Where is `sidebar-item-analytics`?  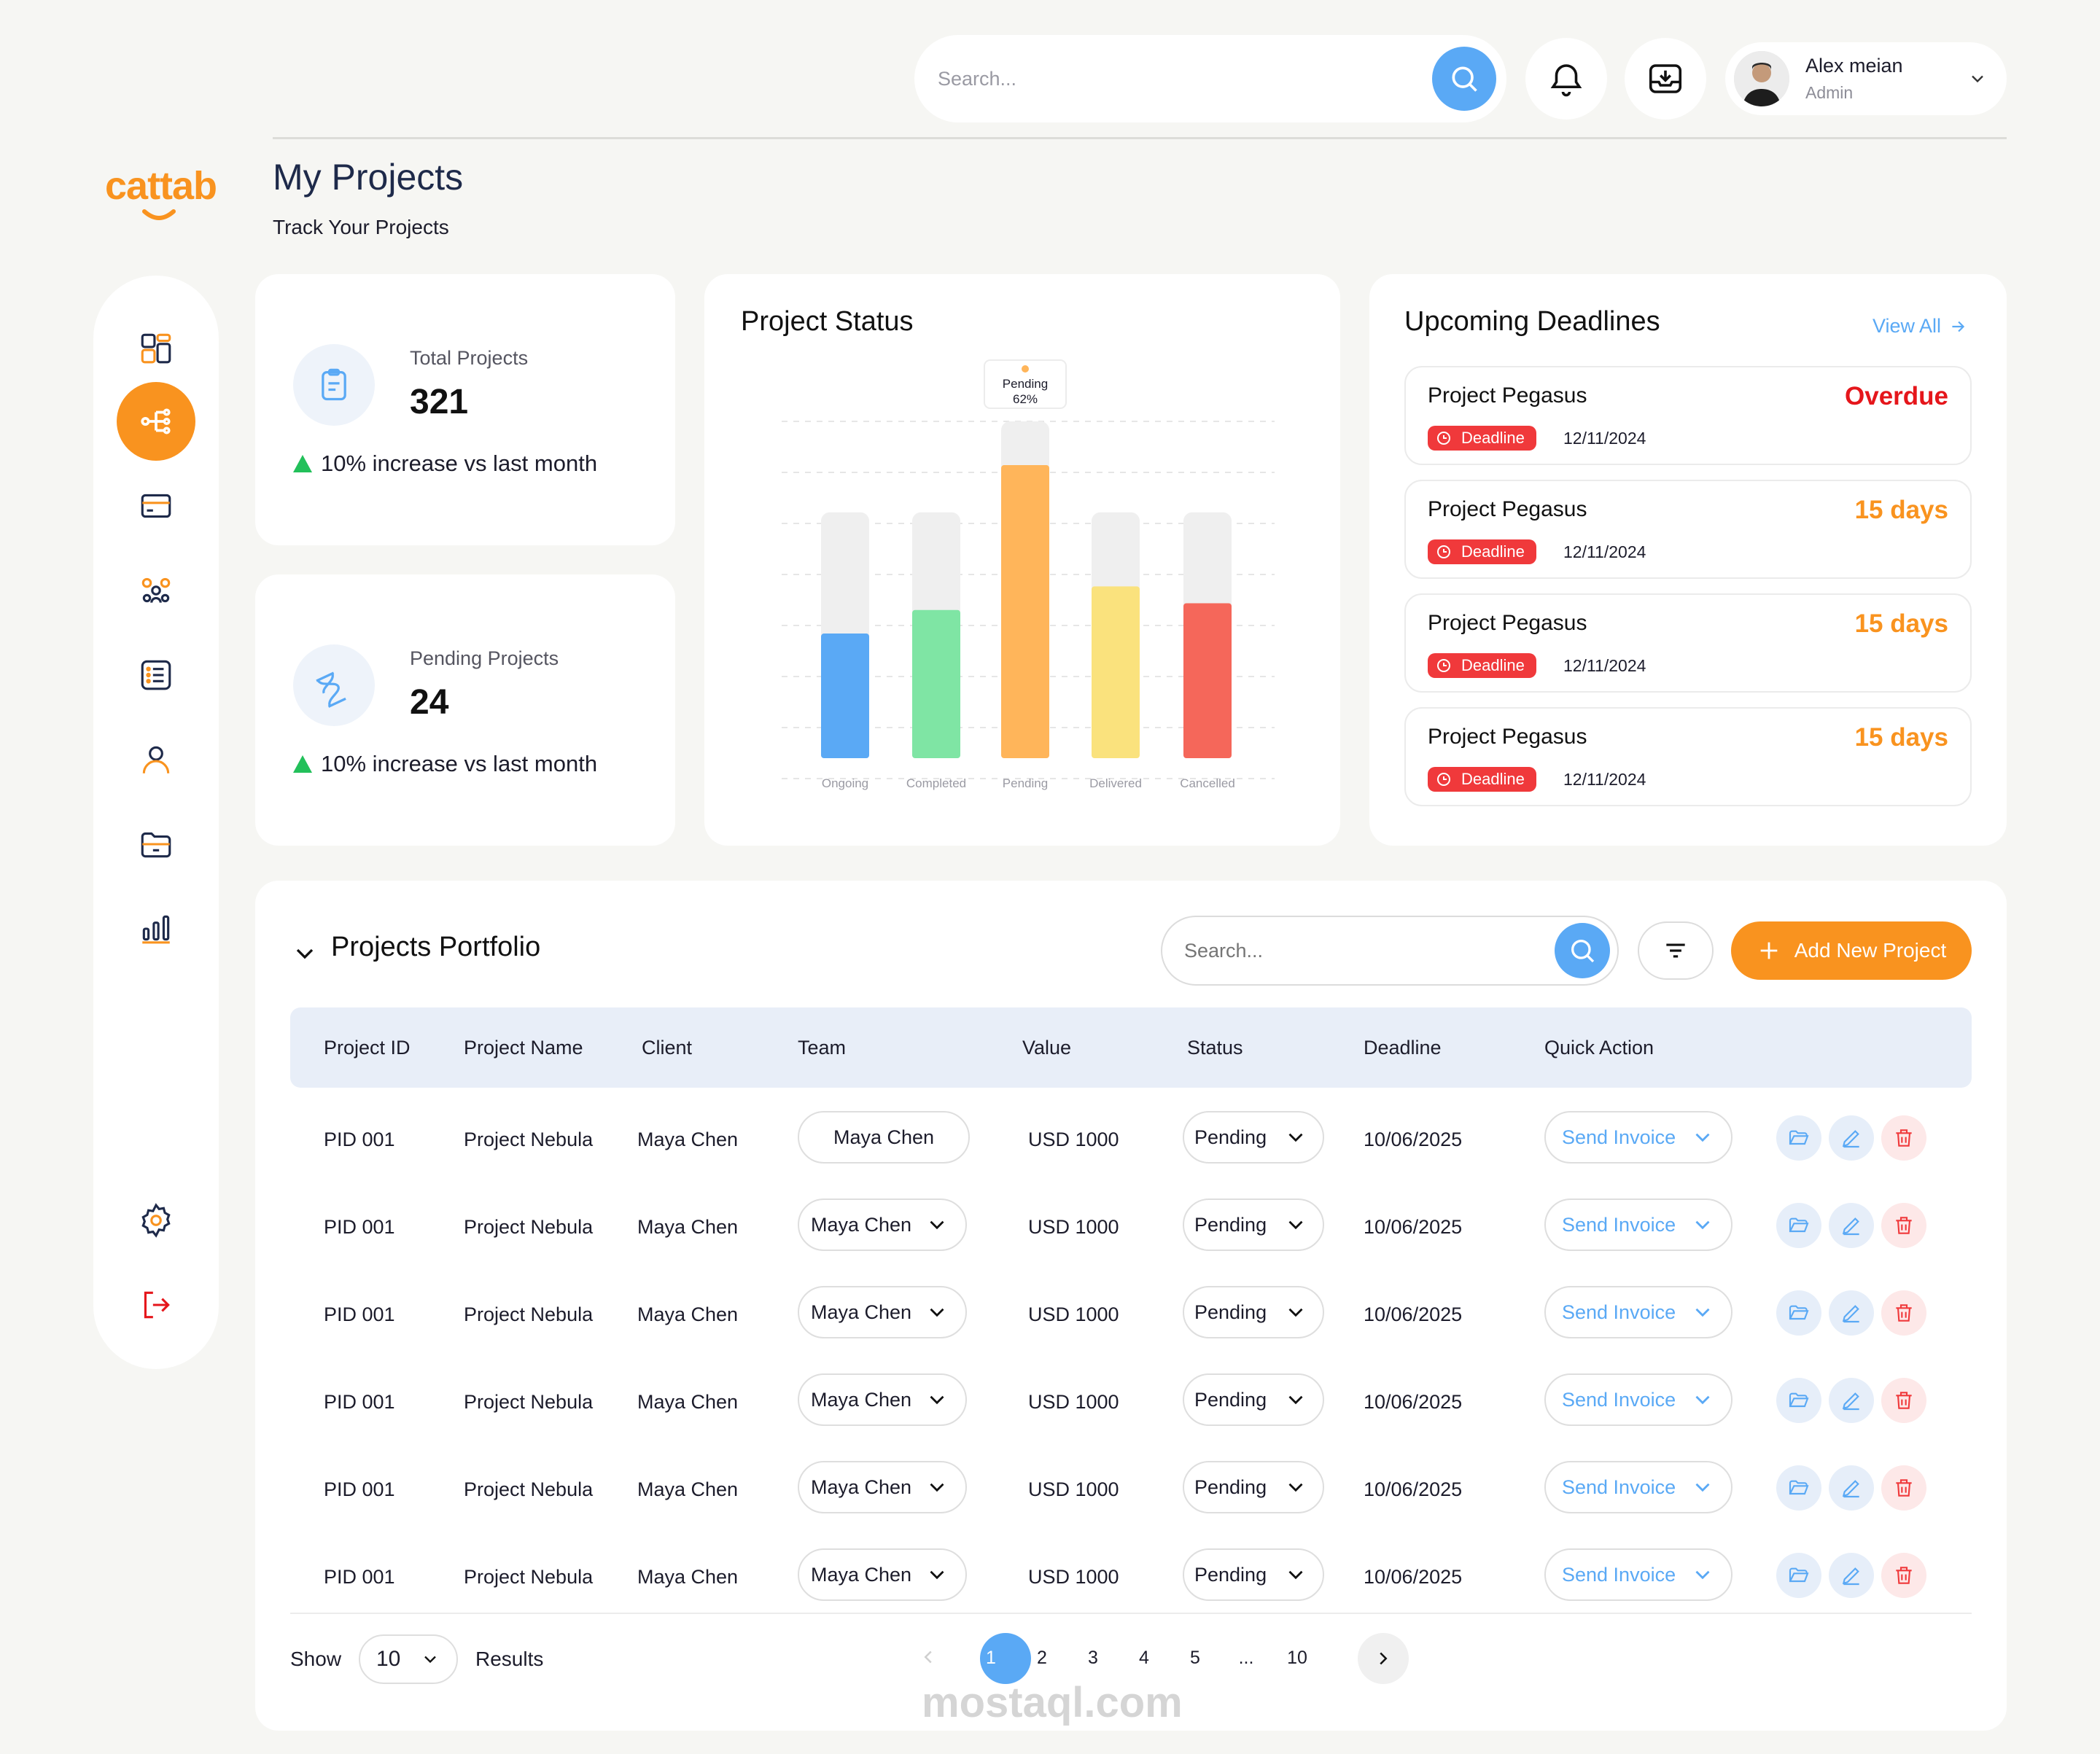 sidebar-item-analytics is located at coordinates (156, 928).